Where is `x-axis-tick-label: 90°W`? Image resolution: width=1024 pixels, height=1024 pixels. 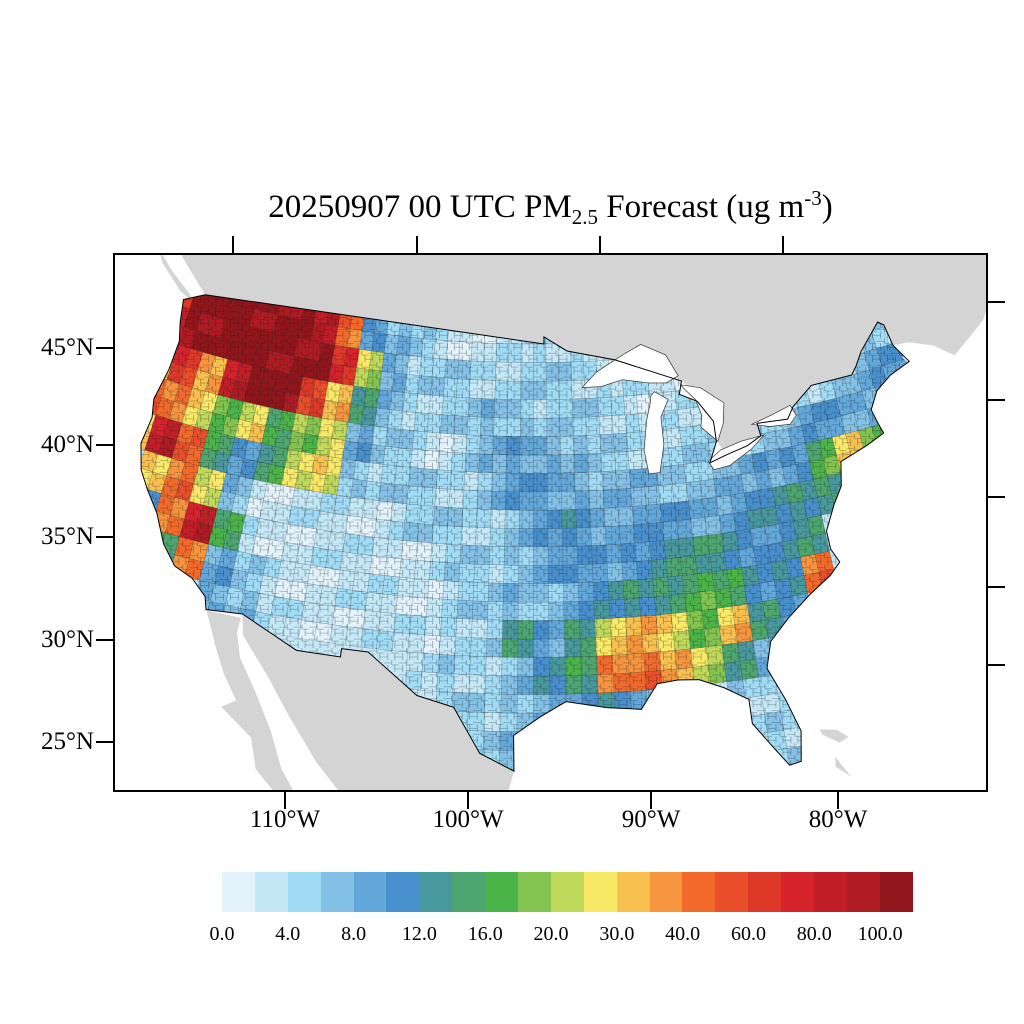
x-axis-tick-label: 90°W is located at coordinates (651, 819).